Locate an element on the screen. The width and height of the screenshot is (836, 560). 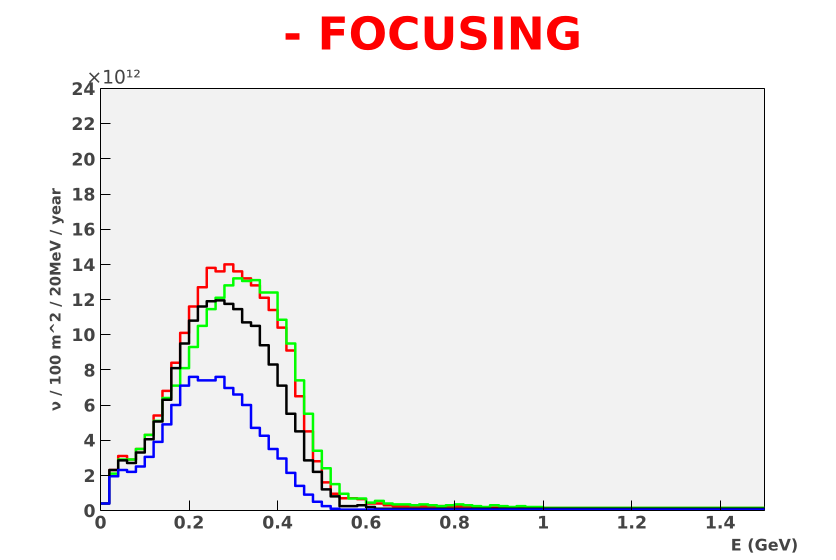
y-tick-label: 16 is located at coordinates (83, 230).